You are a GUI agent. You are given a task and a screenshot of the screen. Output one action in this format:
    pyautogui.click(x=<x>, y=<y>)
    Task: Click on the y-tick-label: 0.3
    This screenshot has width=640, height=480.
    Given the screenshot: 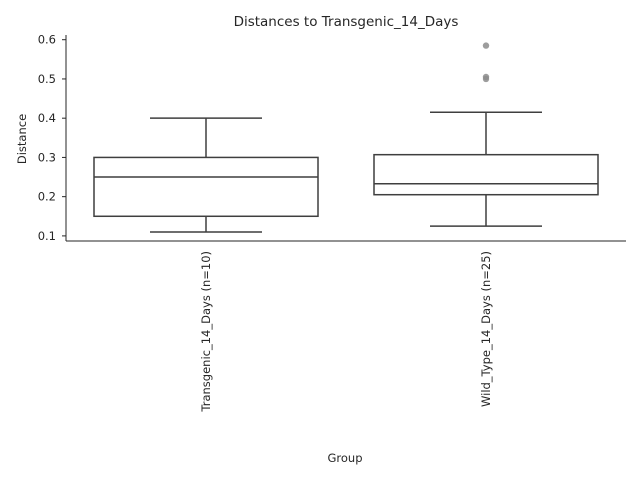 What is the action you would take?
    pyautogui.click(x=47, y=157)
    